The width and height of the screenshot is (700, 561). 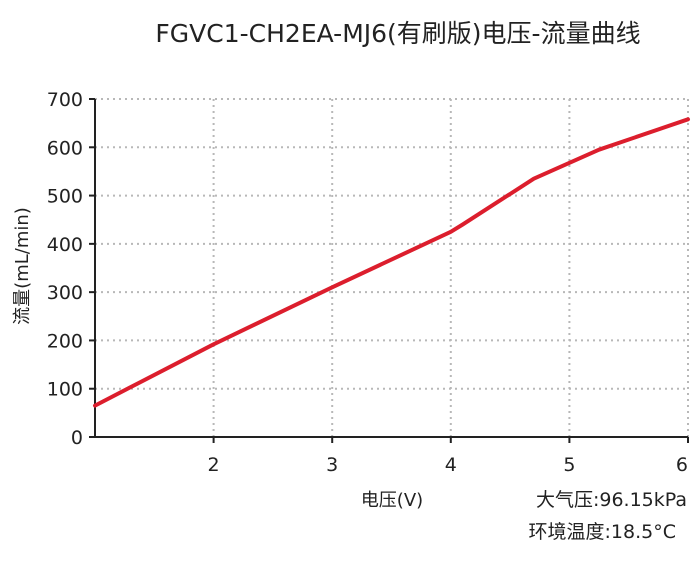 I want to click on y-tick-label: 300, so click(x=65, y=293).